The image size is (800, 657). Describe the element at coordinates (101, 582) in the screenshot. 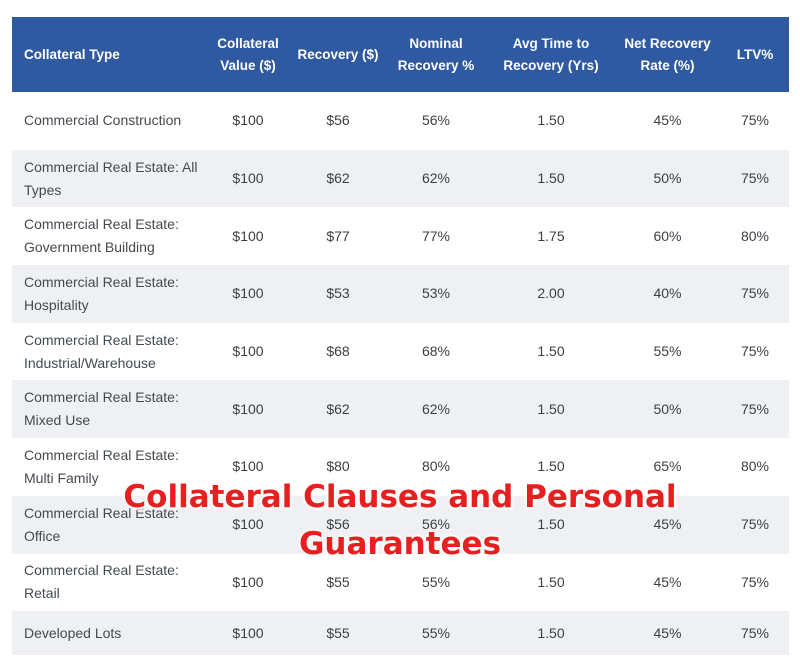

I see `cell-collateral-type: Commercial Real Estate: Retail` at that location.